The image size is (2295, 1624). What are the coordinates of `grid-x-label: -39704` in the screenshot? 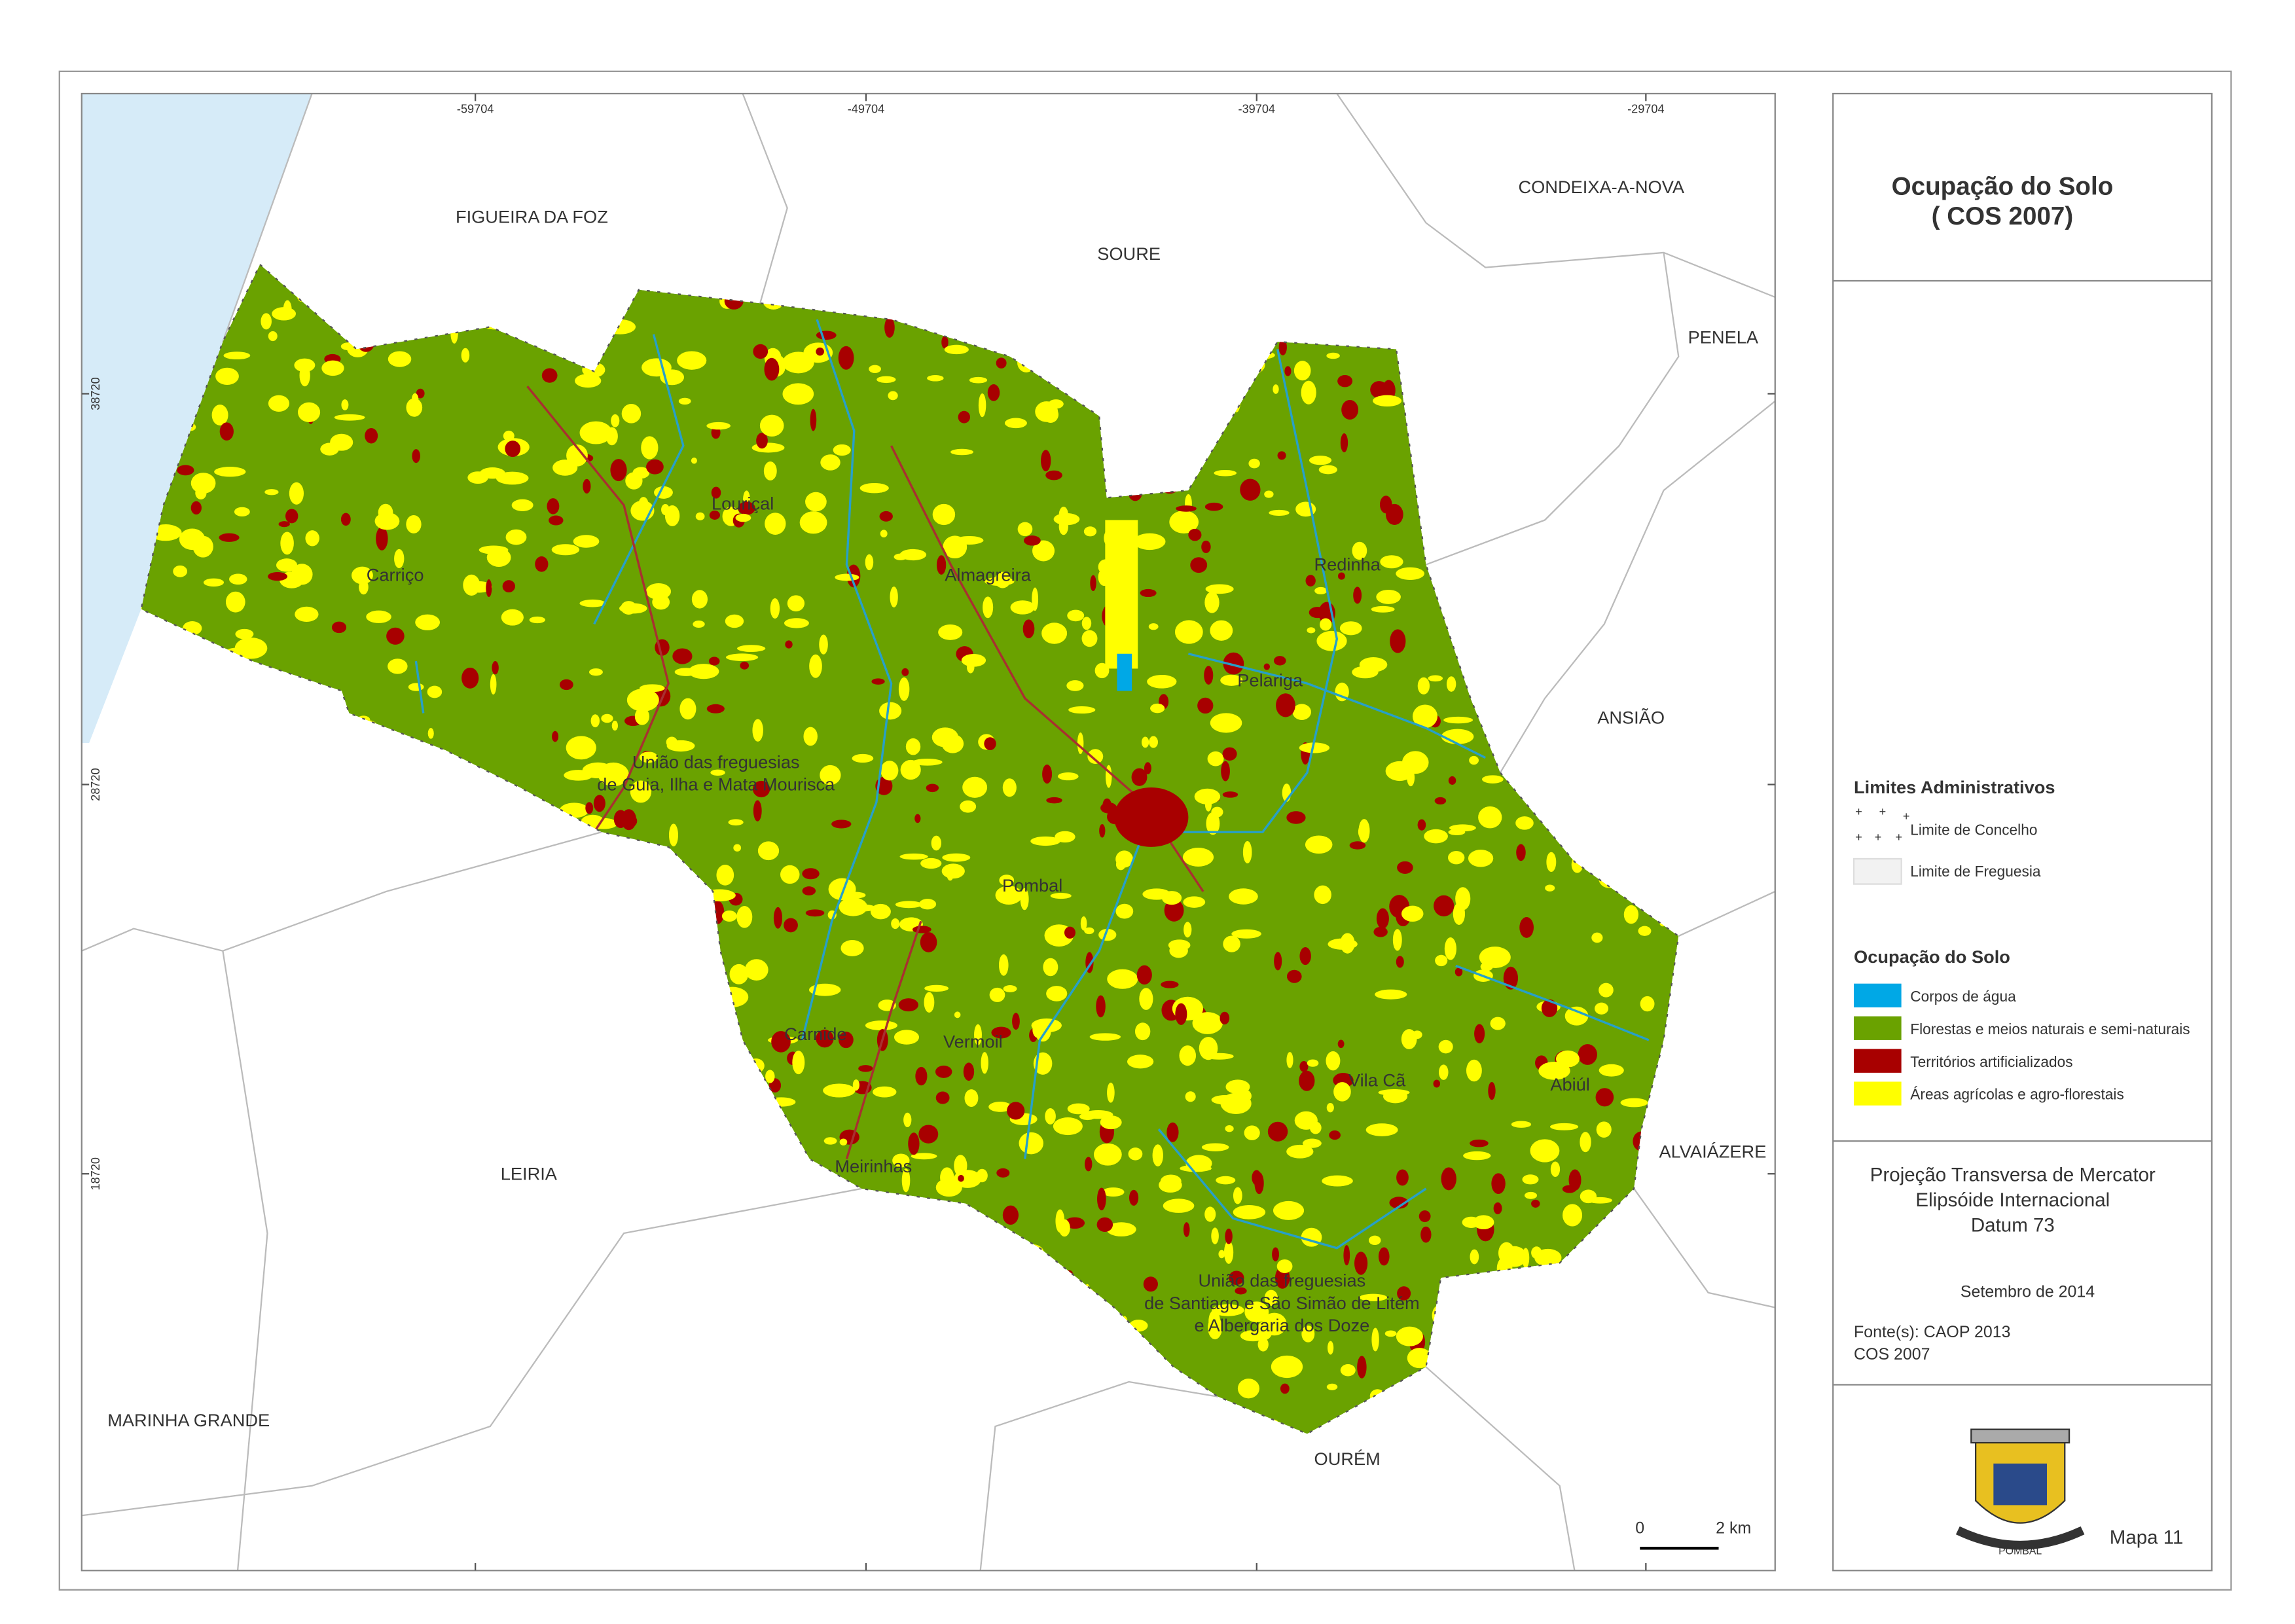 It's located at (1257, 109).